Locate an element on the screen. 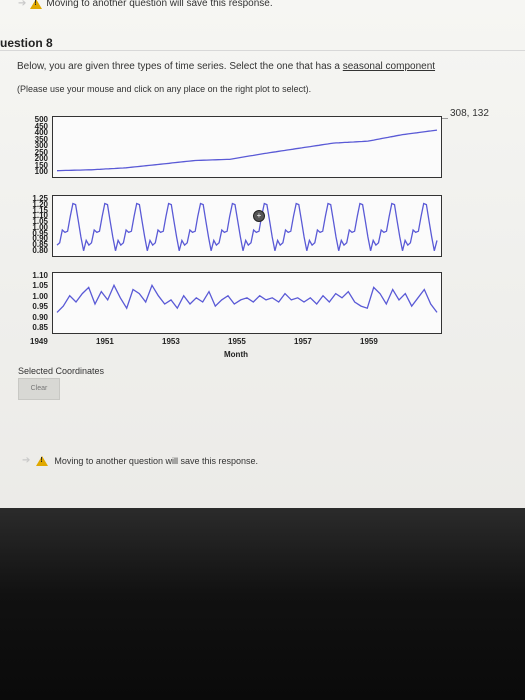 This screenshot has height=700, width=525. y-tick-label: 1.20 is located at coordinates (40, 204).